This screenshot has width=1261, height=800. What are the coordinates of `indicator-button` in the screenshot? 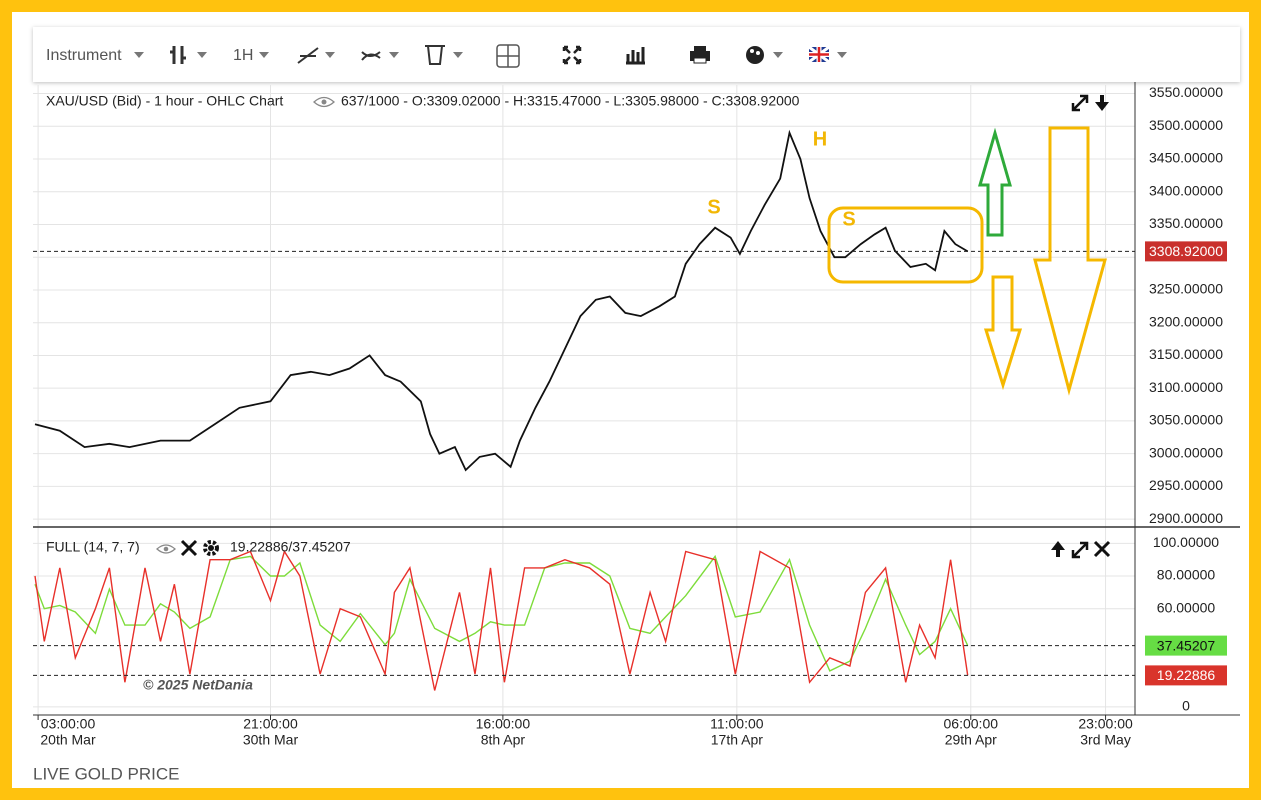 It's located at (380, 56).